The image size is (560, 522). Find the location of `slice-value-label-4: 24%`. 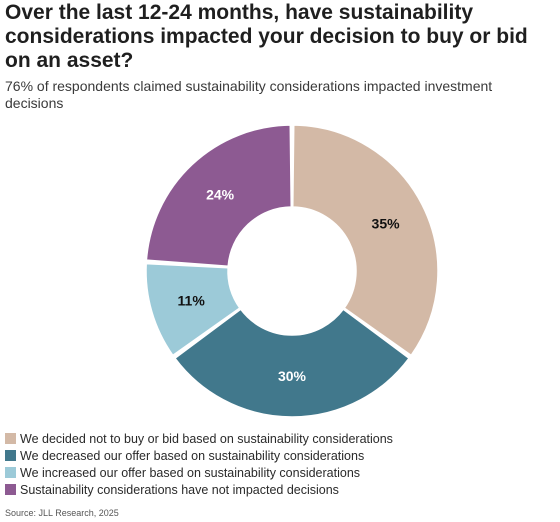

slice-value-label-4: 24% is located at coordinates (220, 194).